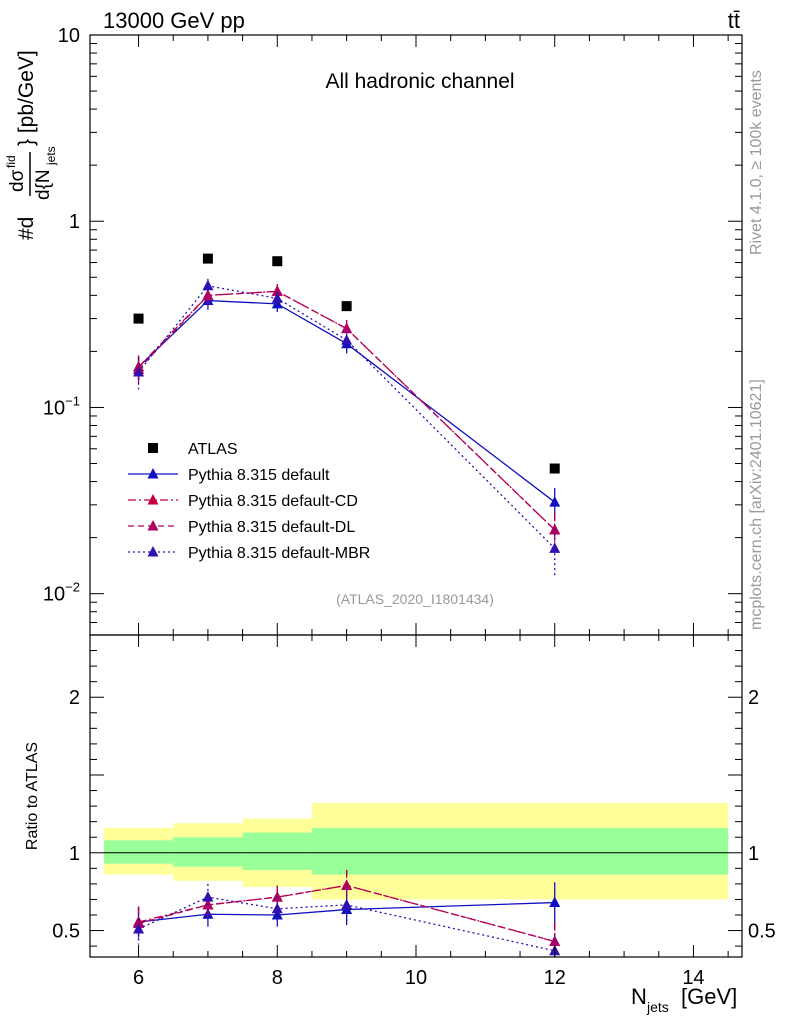 This screenshot has width=786, height=1024. I want to click on mcplots-label: mcplots.cern.ch [arXiv:2401.10621], so click(756, 504).